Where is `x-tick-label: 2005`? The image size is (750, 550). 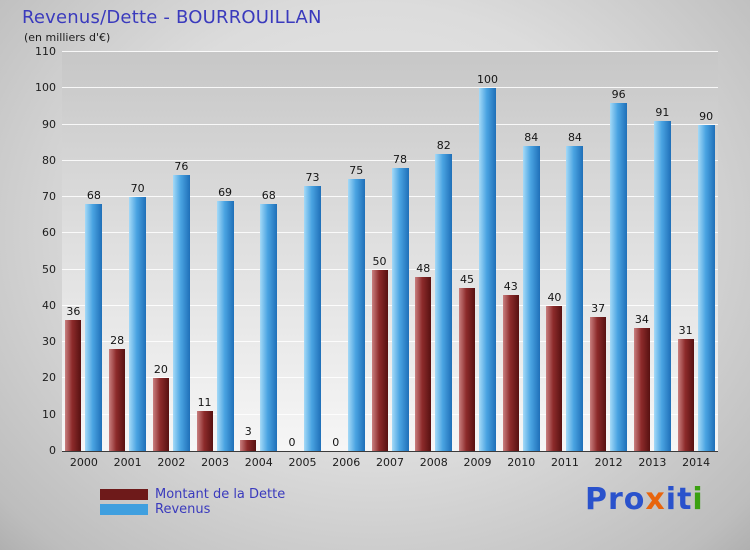 x-tick-label: 2005 is located at coordinates (302, 462).